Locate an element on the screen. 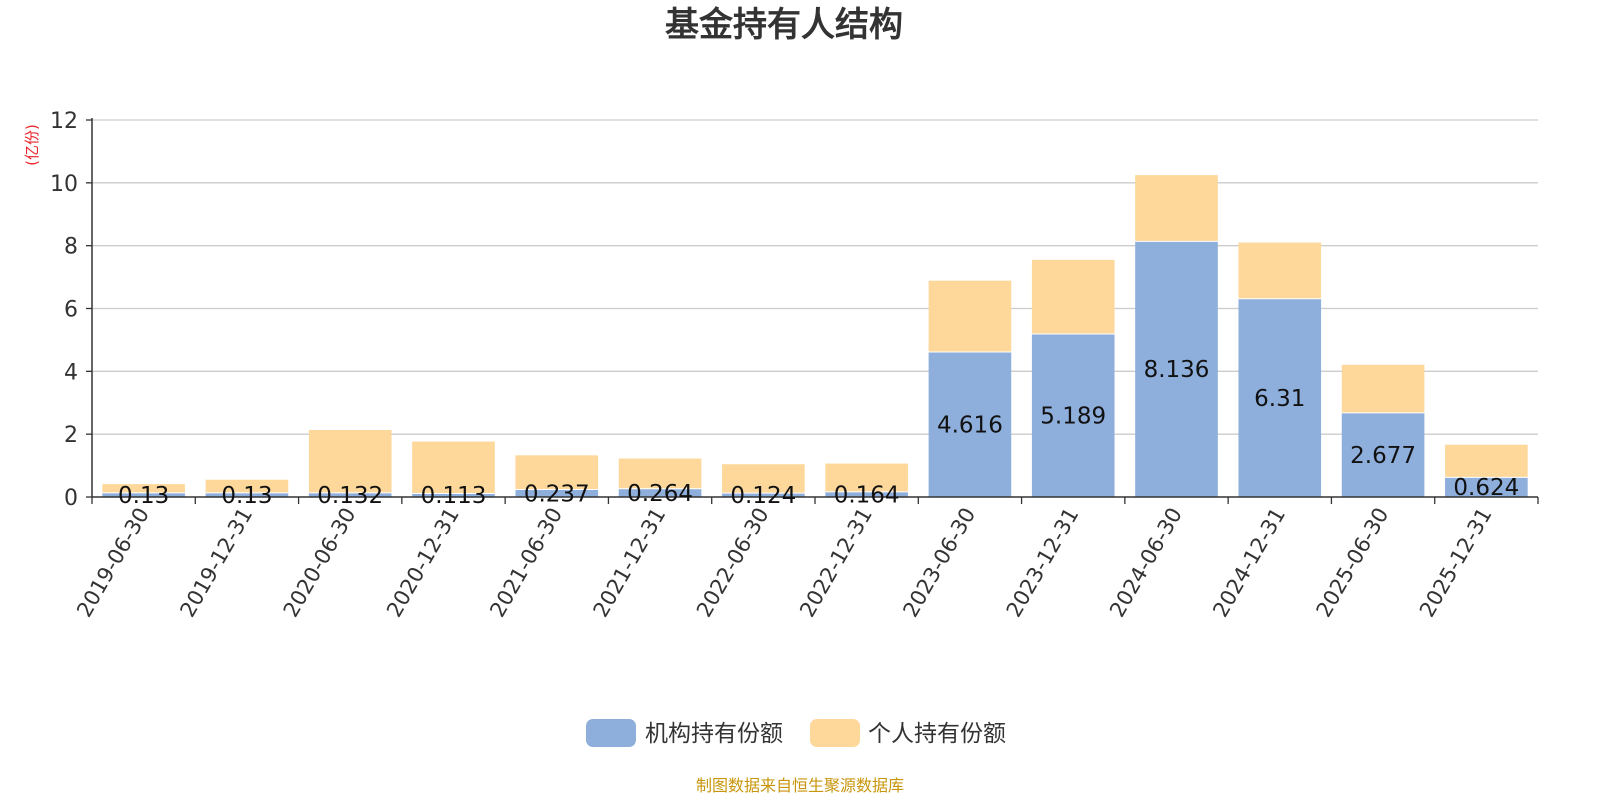  chart-title: 基金持有人结构 is located at coordinates (784, 25).